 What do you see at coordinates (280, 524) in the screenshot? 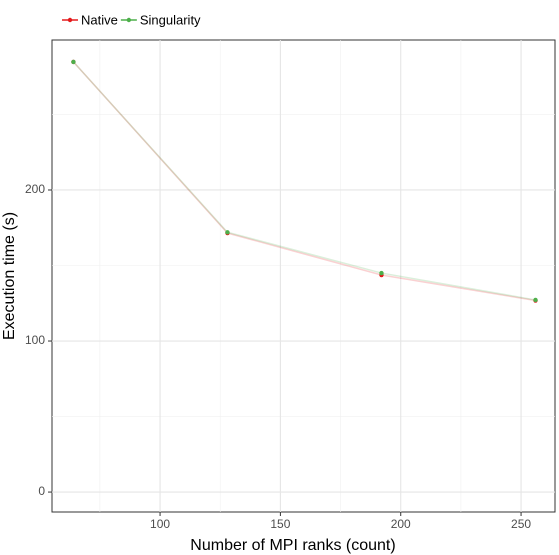
I see `x-tick-label: 150` at bounding box center [280, 524].